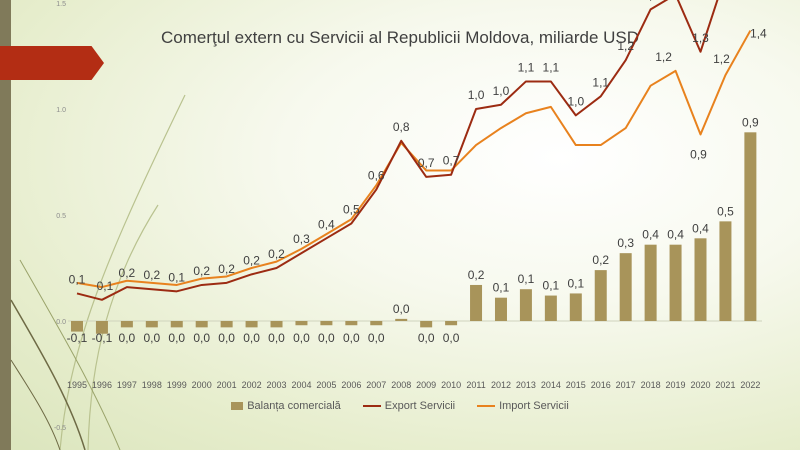 Image resolution: width=800 pixels, height=450 pixels. What do you see at coordinates (60, 428) in the screenshot?
I see `y-tick-label: -0.5` at bounding box center [60, 428].